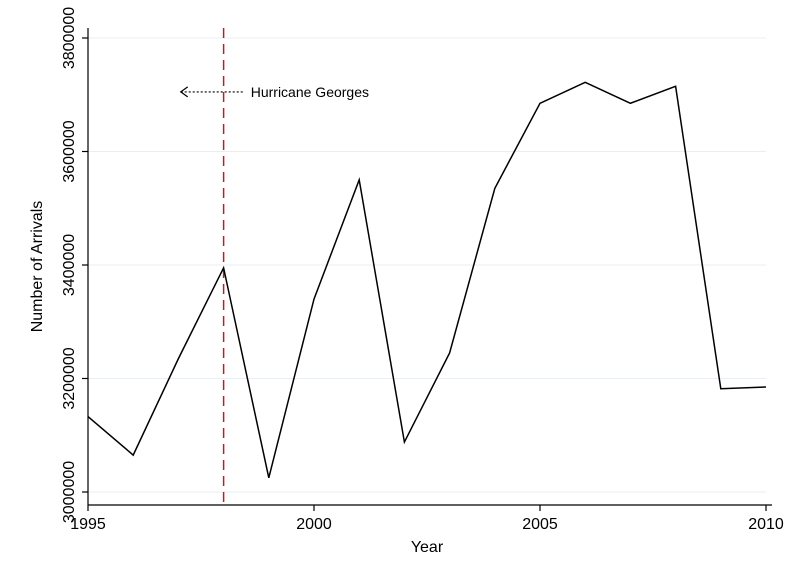 The image size is (787, 577). I want to click on y-tick-label-1: 3200000, so click(69, 378).